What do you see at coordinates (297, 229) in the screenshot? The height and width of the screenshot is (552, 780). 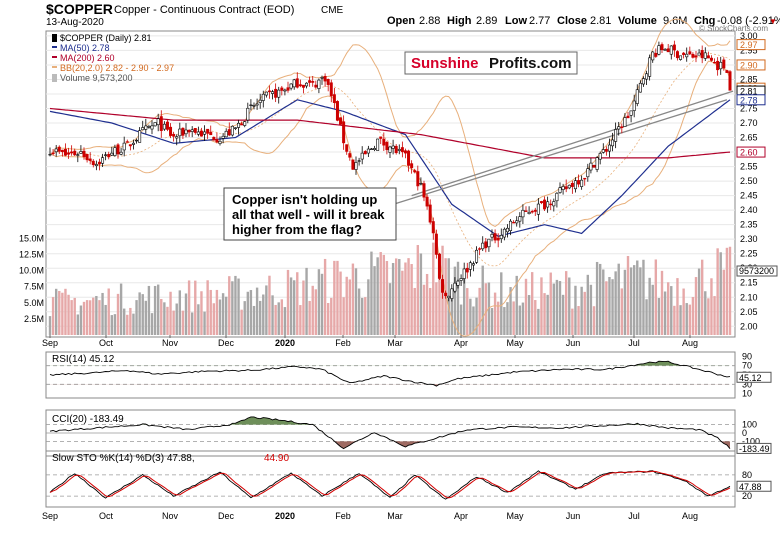 I see `annotation-line-3: higher from the flag?` at bounding box center [297, 229].